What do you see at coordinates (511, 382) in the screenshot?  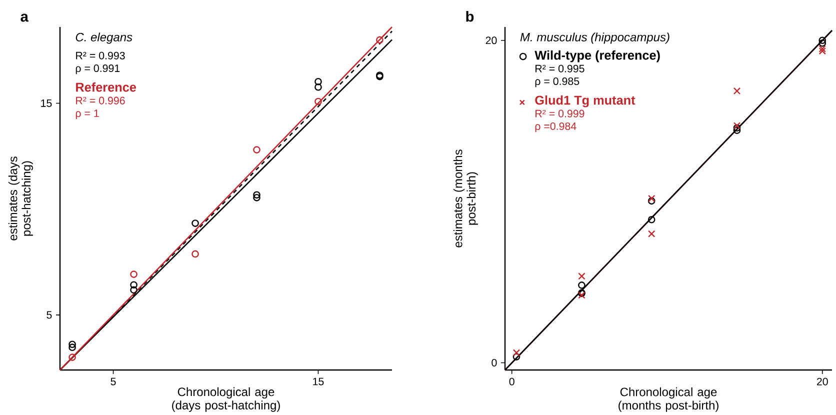 I see `x-tick-label: 0` at bounding box center [511, 382].